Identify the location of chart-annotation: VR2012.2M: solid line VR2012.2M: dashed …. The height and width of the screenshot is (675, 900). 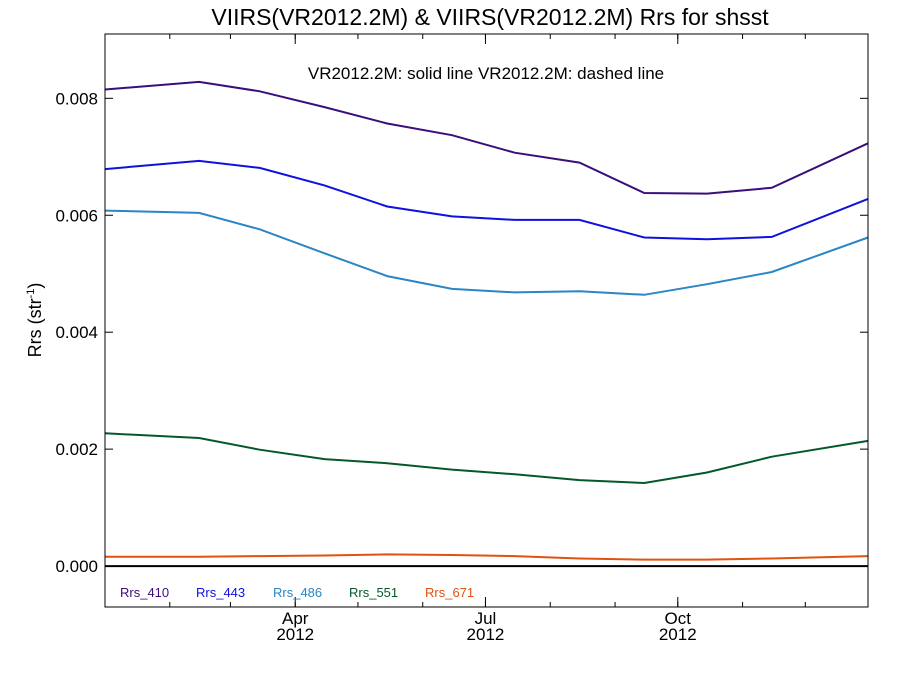
(486, 73).